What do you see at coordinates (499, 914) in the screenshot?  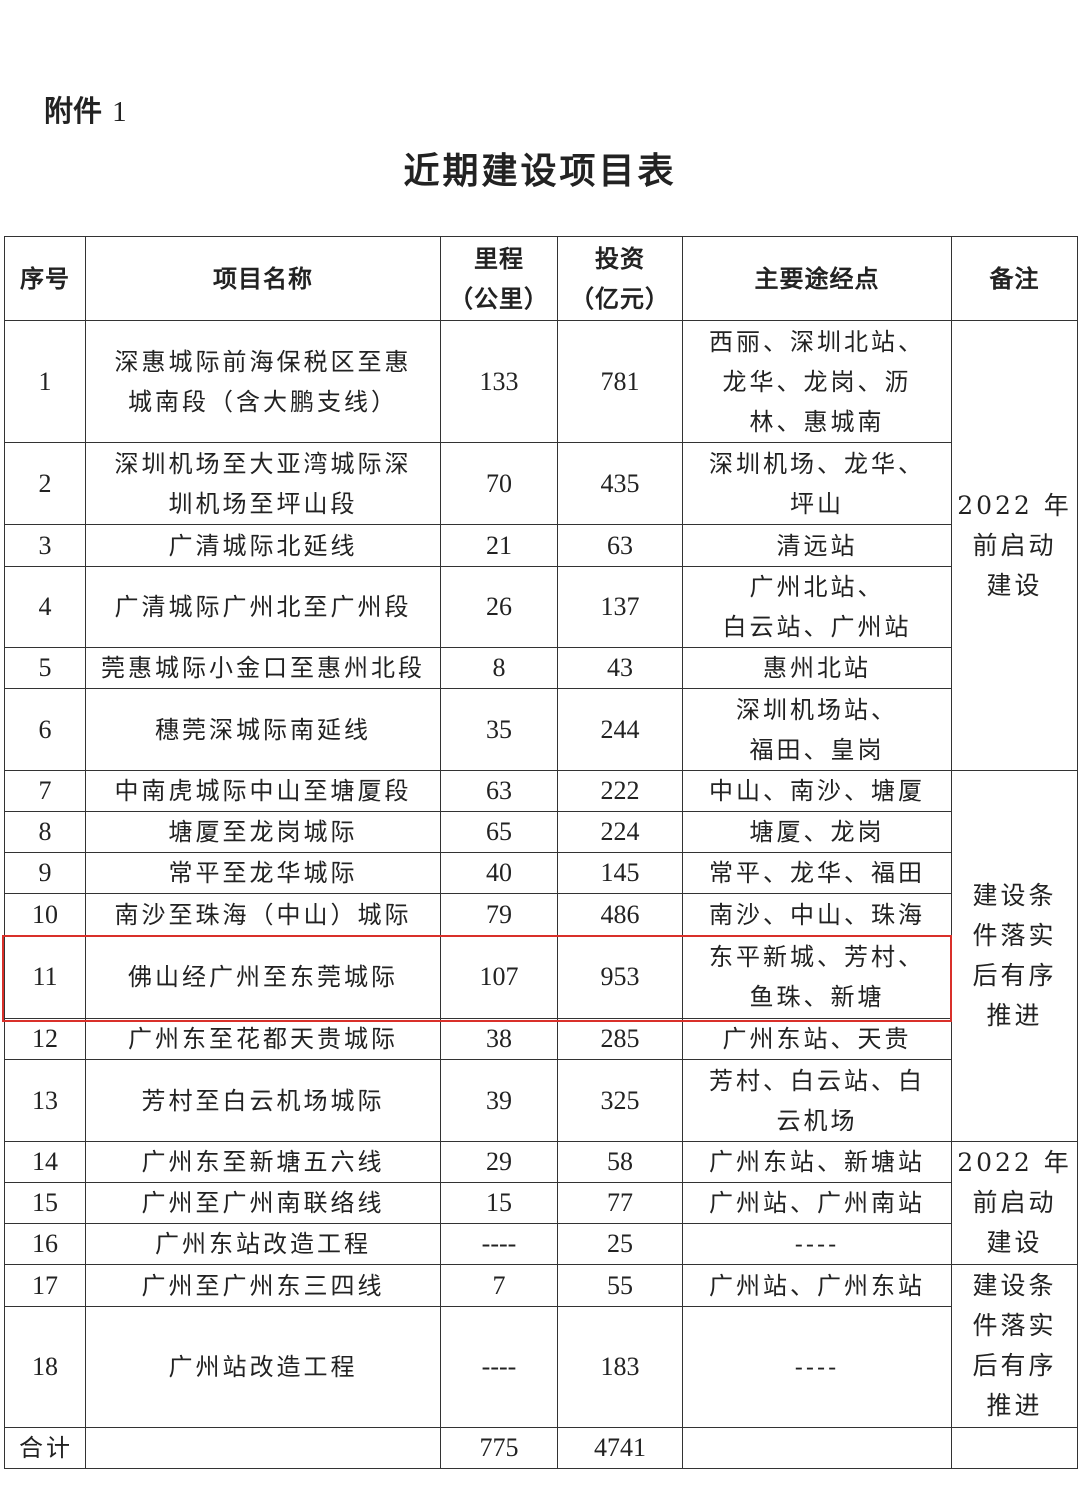 I see `cell-km: 79` at bounding box center [499, 914].